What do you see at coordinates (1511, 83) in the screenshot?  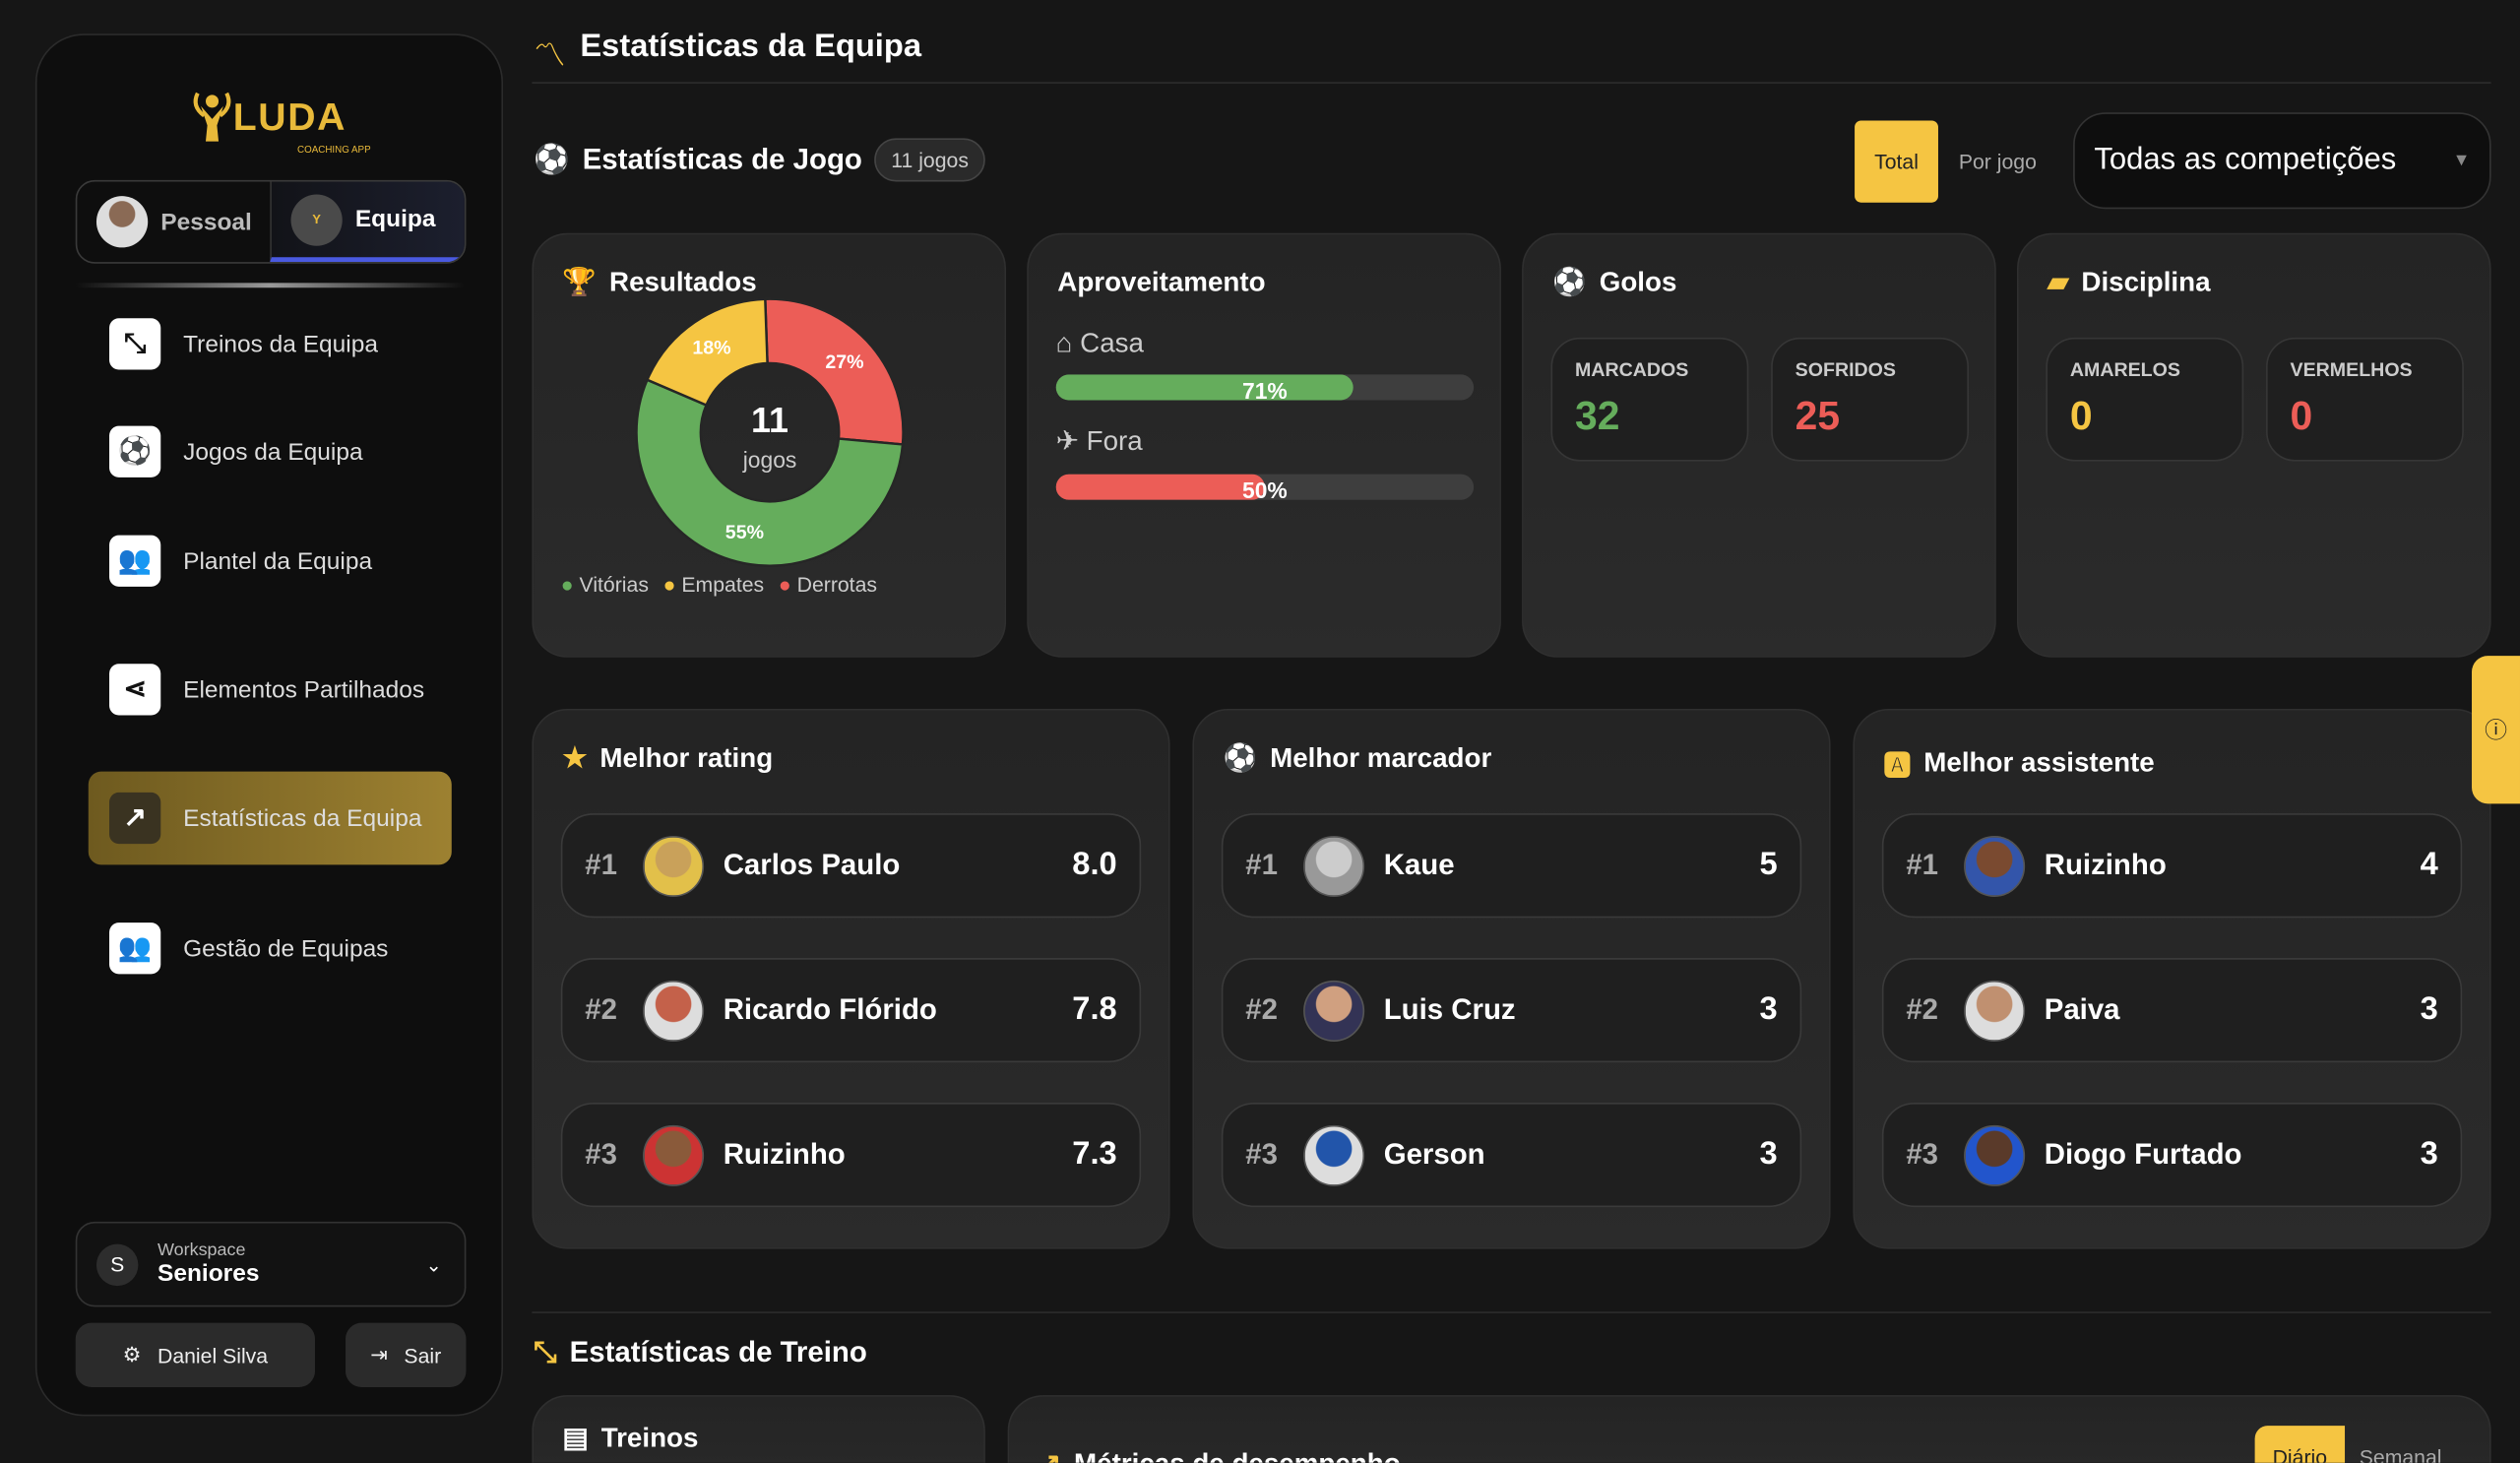 I see `divider` at bounding box center [1511, 83].